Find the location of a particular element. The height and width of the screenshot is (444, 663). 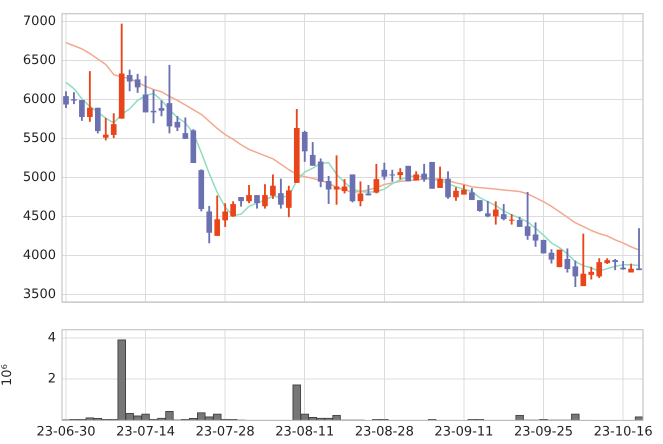

y-tick-label: 5000 is located at coordinates (39, 177).